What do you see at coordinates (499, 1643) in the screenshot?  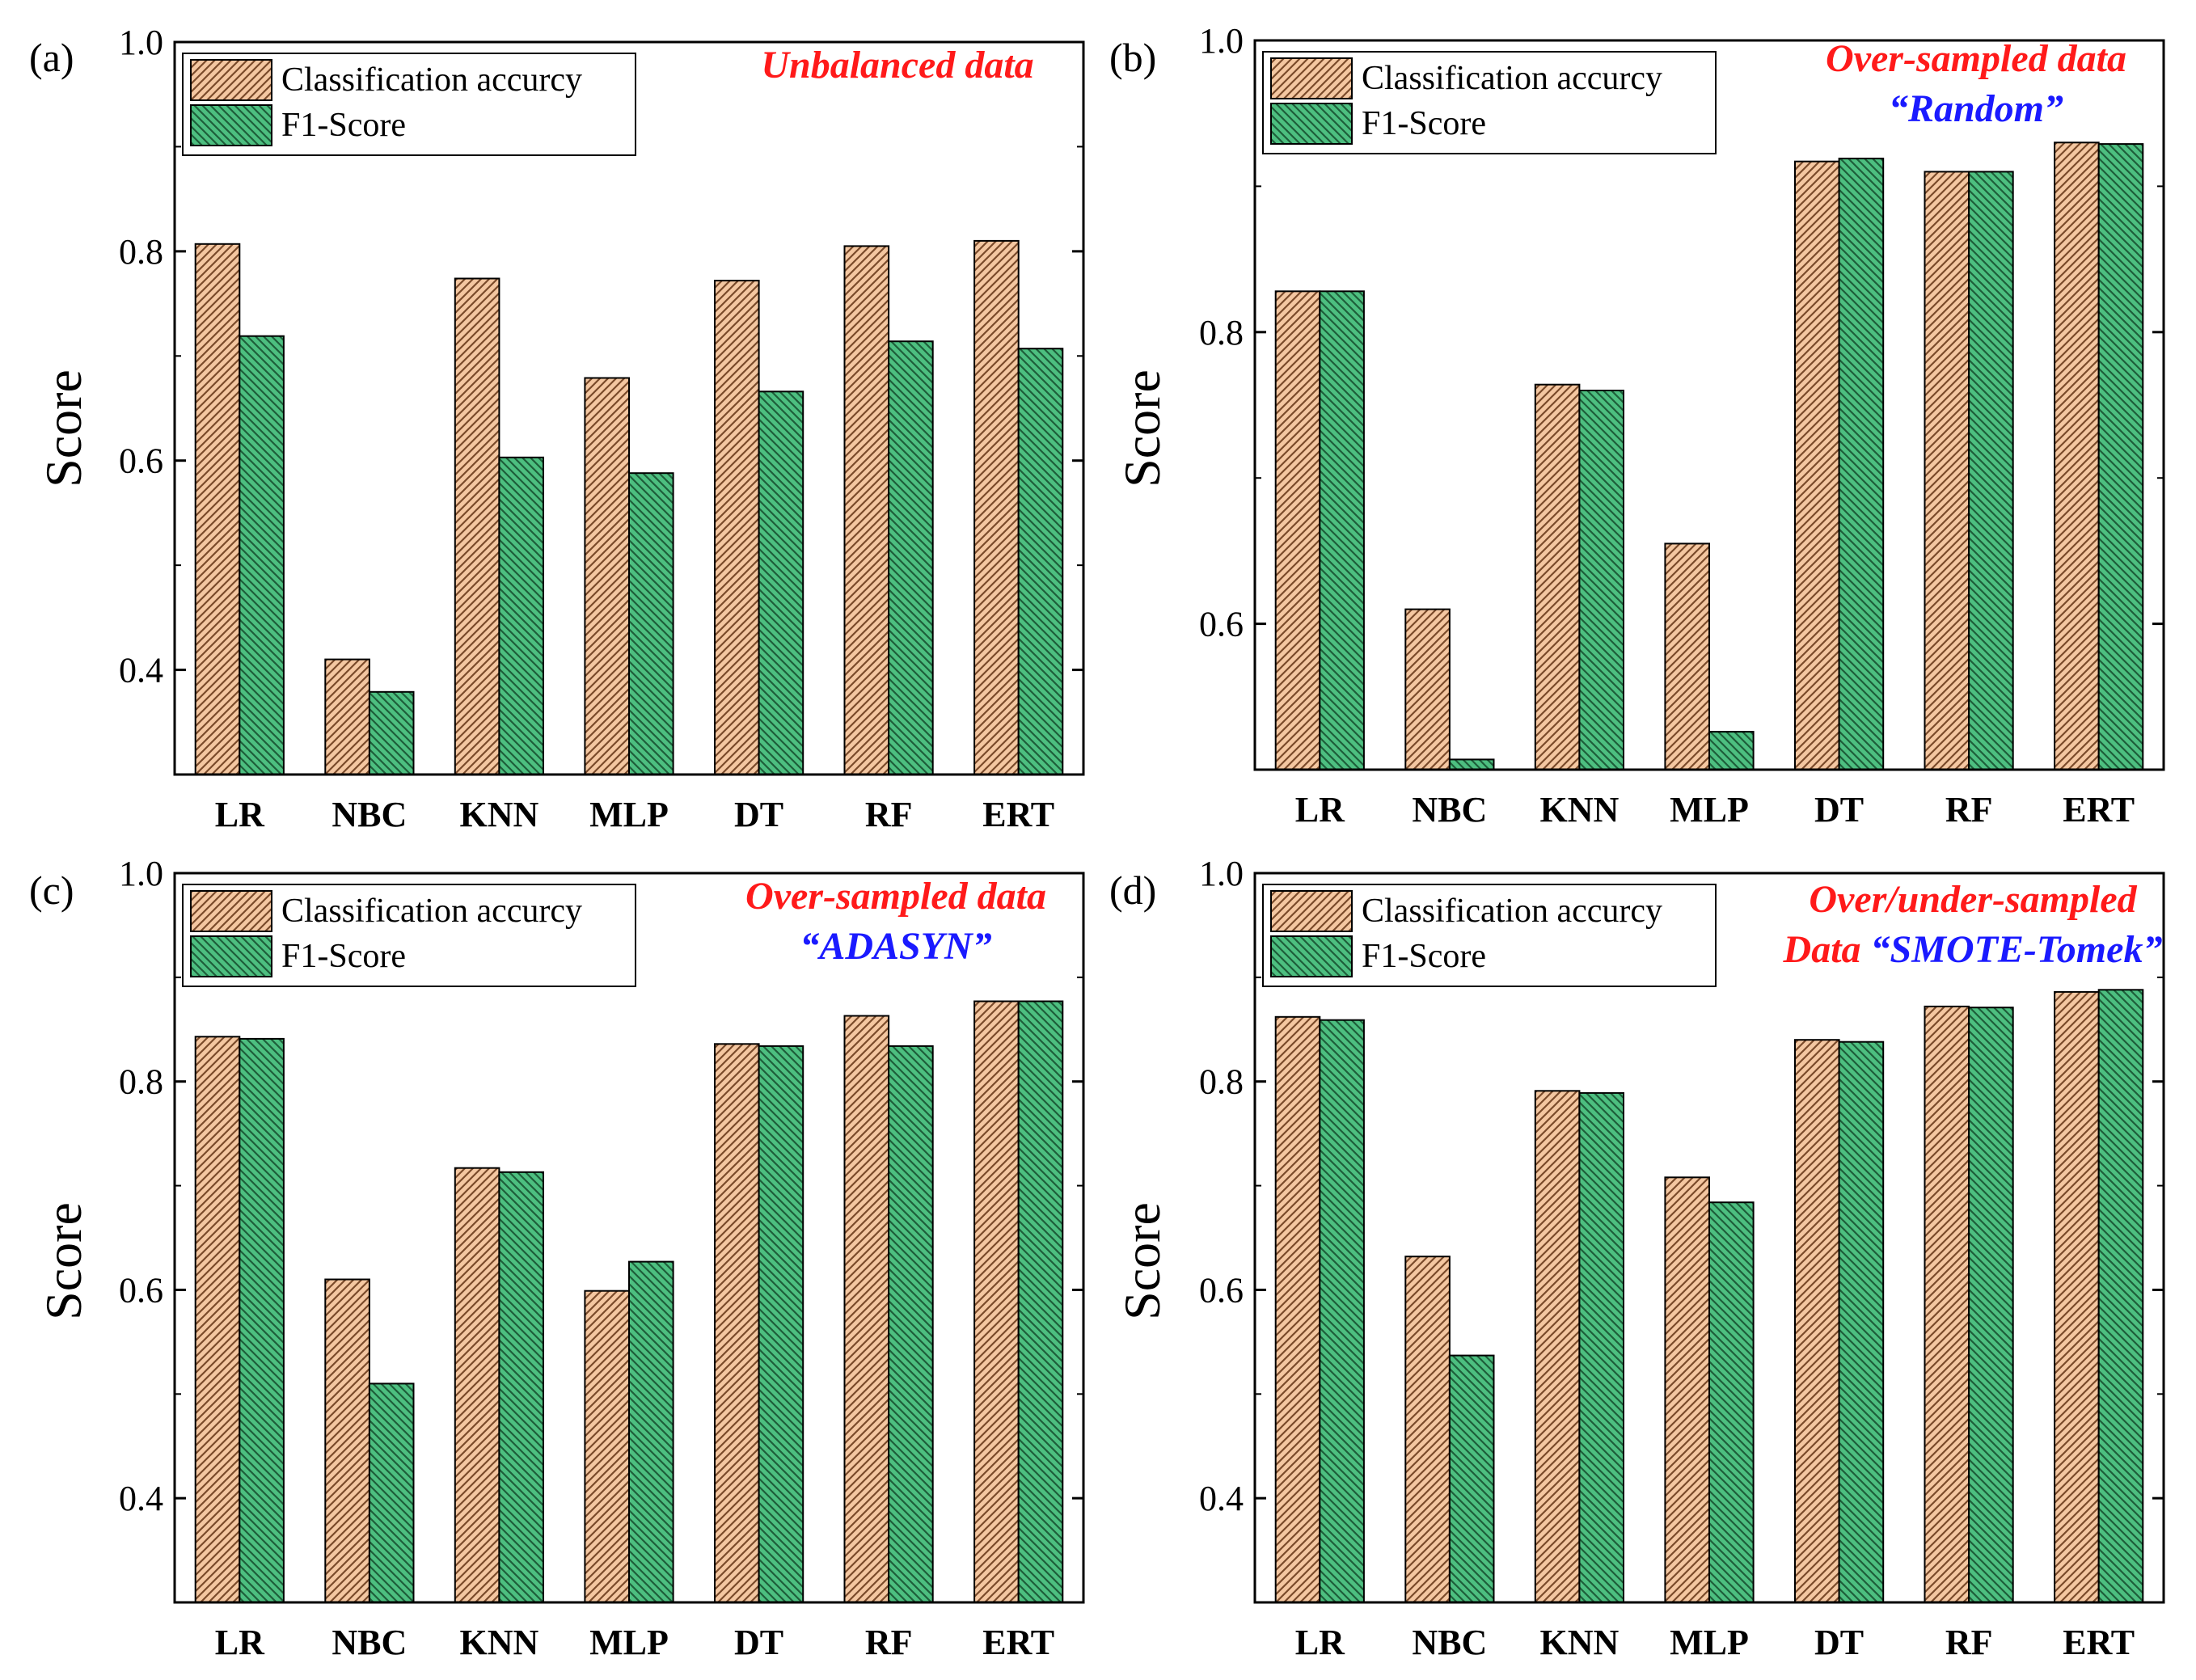 I see `xtick-label-c-knn: KNN` at bounding box center [499, 1643].